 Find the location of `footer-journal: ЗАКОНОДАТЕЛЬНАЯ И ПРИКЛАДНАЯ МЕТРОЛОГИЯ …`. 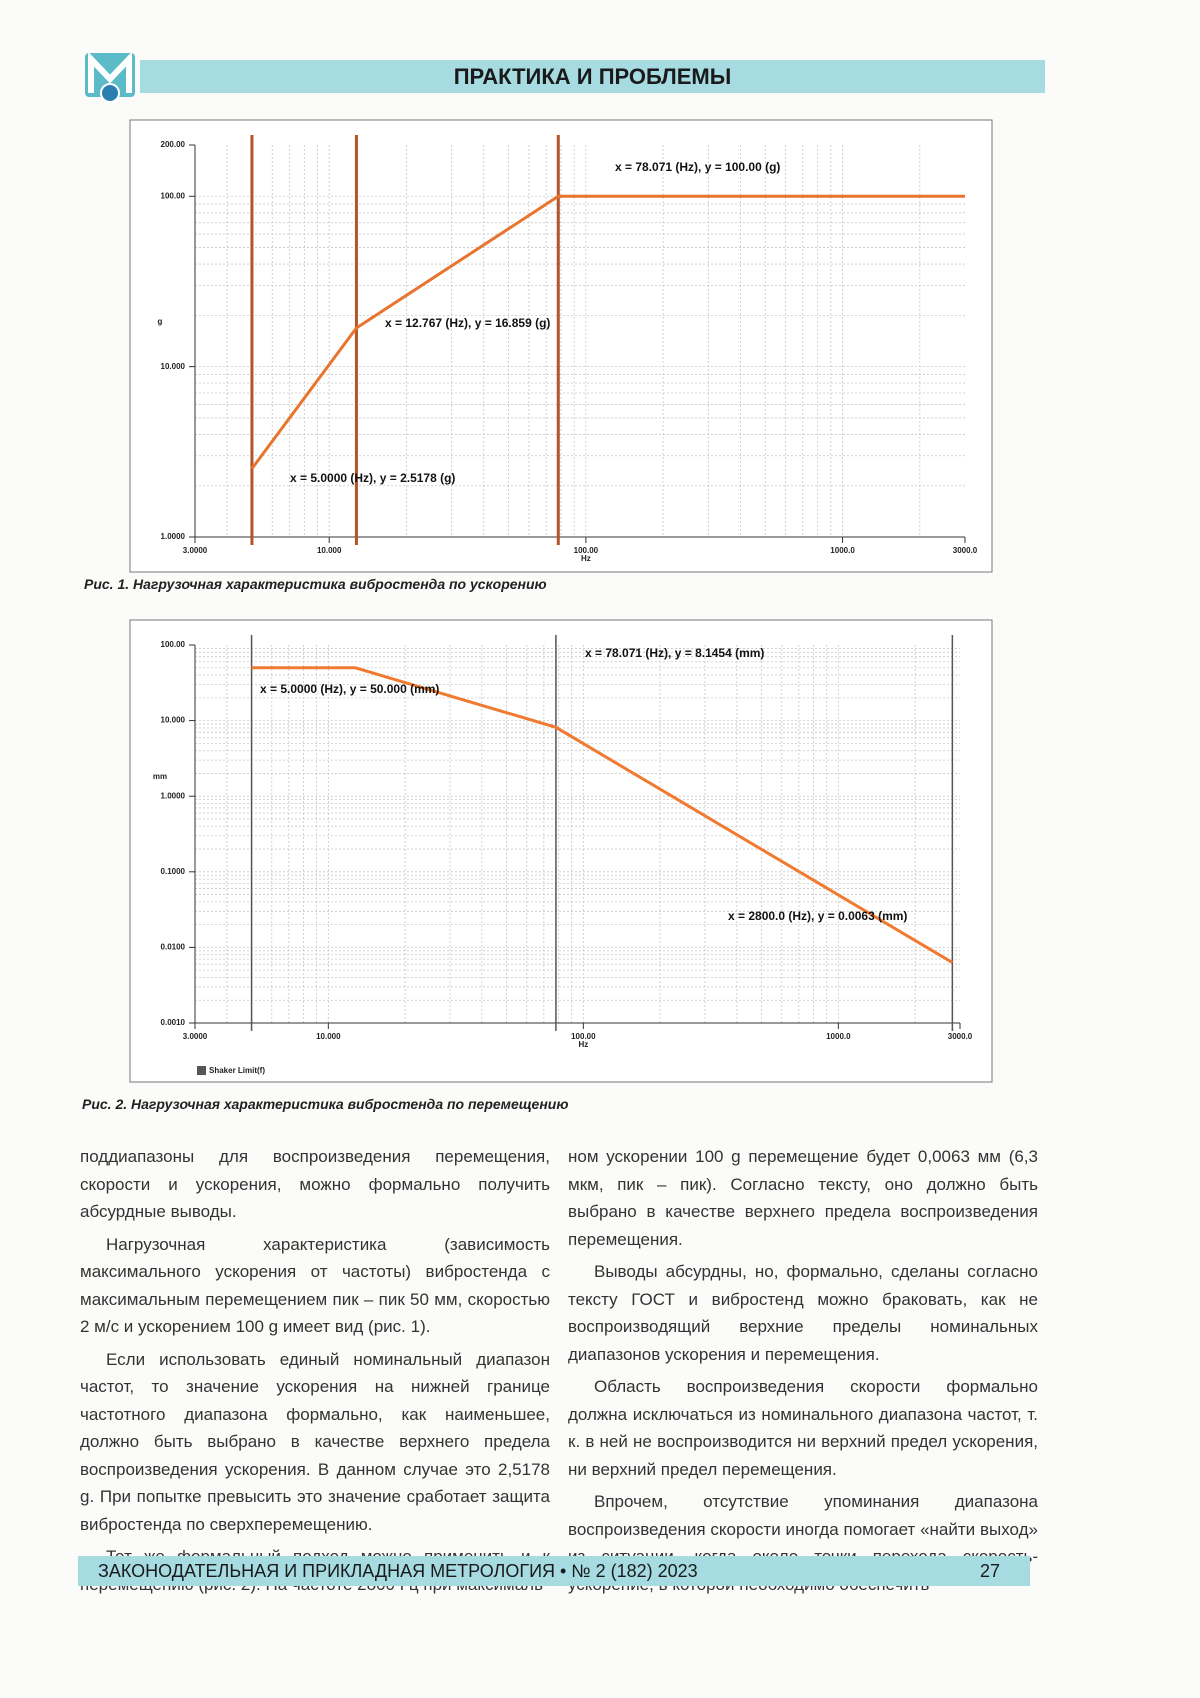

footer-journal: ЗАКОНОДАТЕЛЬНАЯ И ПРИКЛАДНАЯ МЕТРОЛОГИЯ … is located at coordinates (398, 1571).